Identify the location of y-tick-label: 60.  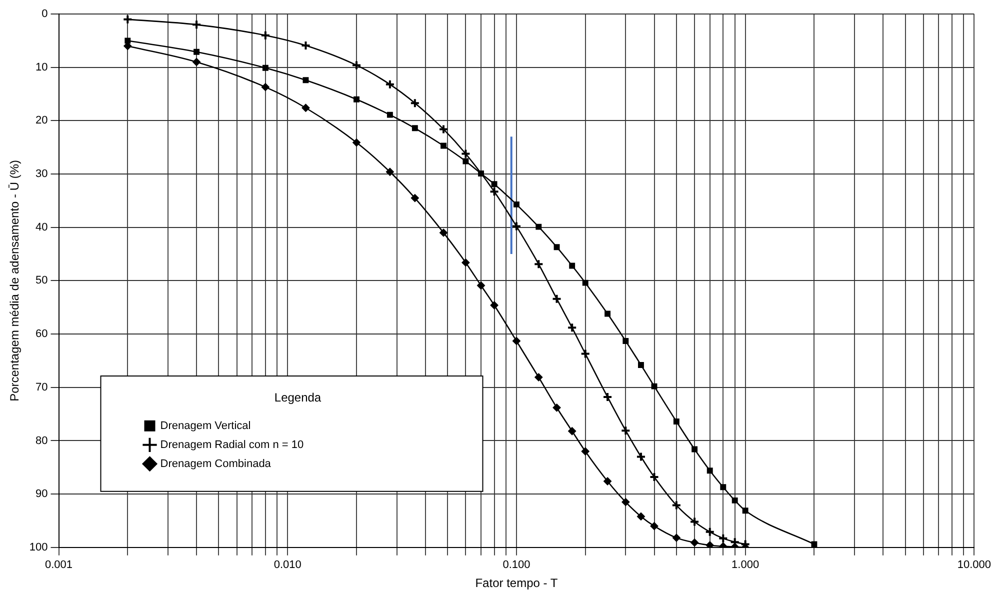
(42, 334).